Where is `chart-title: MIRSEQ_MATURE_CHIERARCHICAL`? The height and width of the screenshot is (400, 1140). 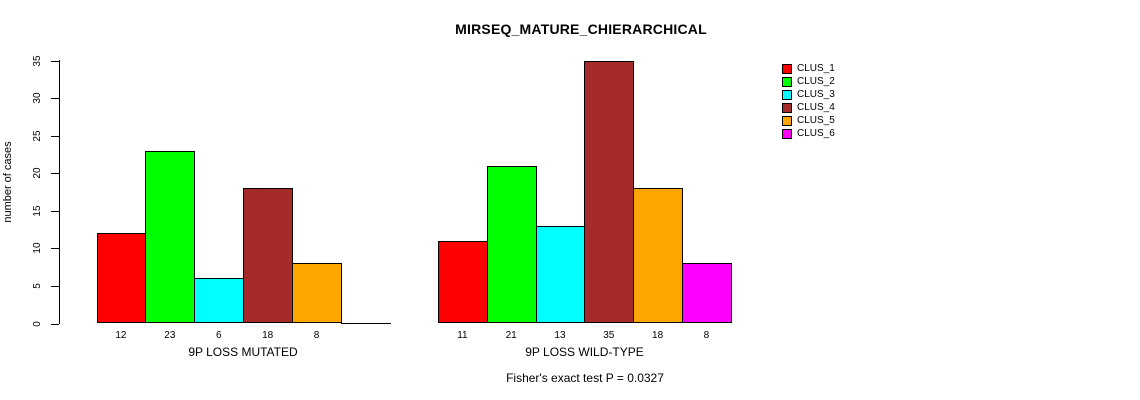
chart-title: MIRSEQ_MATURE_CHIERARCHICAL is located at coordinates (581, 29).